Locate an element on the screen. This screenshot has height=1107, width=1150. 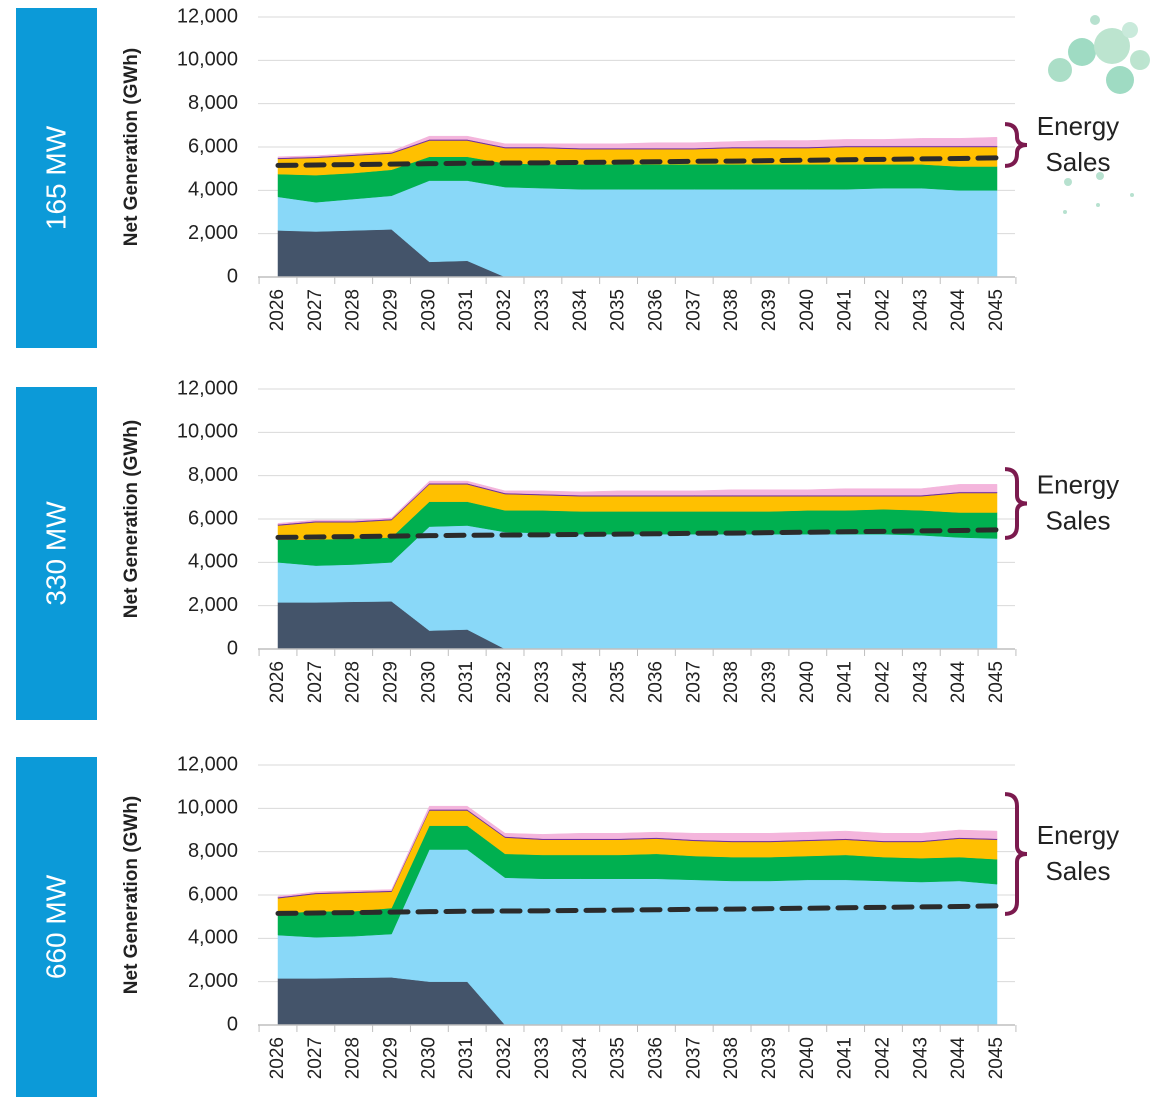
panel-label: 165 MW is located at coordinates (55, 177).